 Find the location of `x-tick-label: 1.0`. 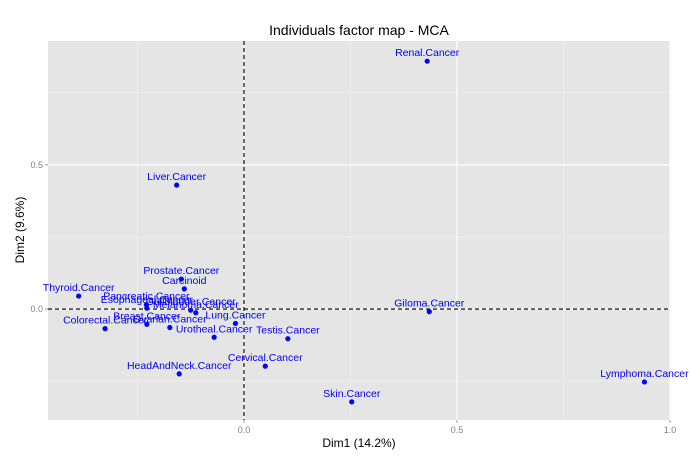

x-tick-label: 1.0 is located at coordinates (670, 430).